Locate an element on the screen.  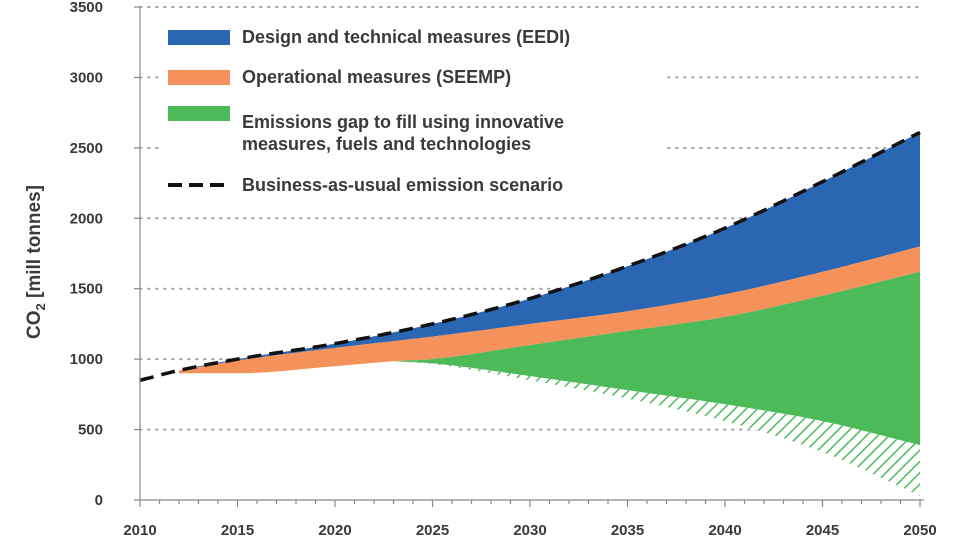
legend-swatch-gap is located at coordinates (199, 113).